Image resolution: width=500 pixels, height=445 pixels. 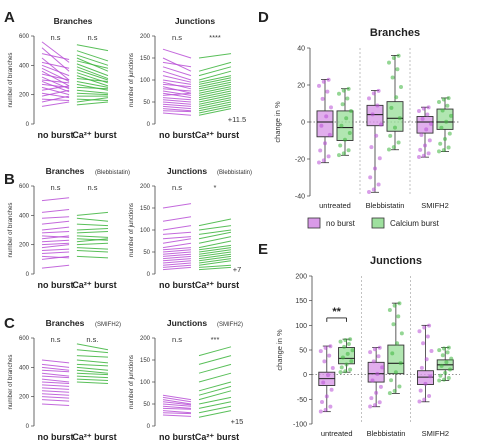 I want to click on group-label: SMIFH2, so click(x=436, y=433).